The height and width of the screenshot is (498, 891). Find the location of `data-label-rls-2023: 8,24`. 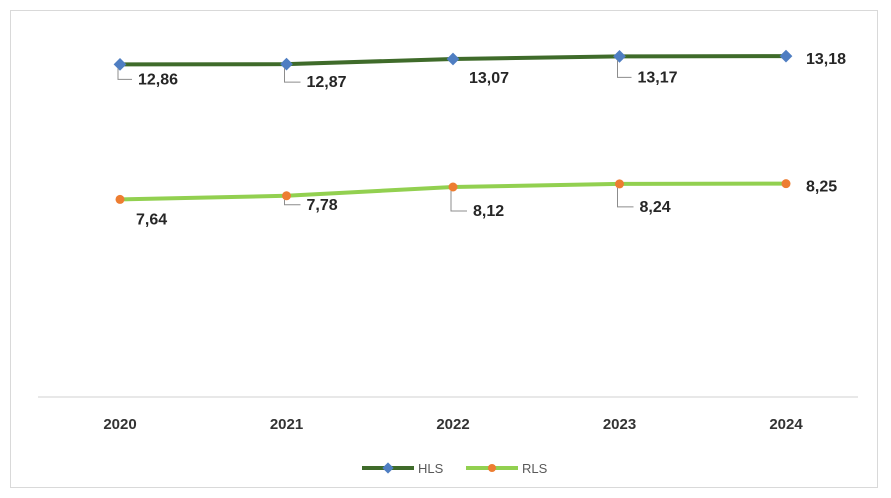

data-label-rls-2023: 8,24 is located at coordinates (655, 207).